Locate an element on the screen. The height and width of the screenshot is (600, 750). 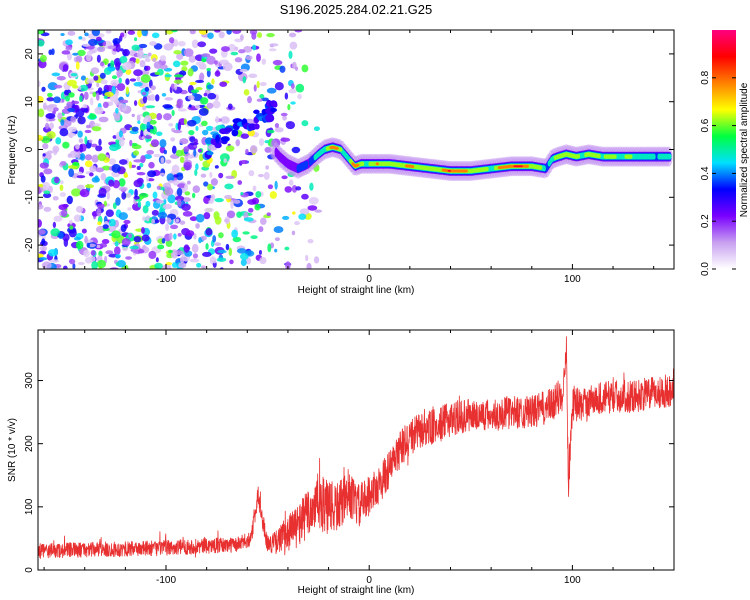
spectrogram-x-tick-label: 0 is located at coordinates (369, 279).